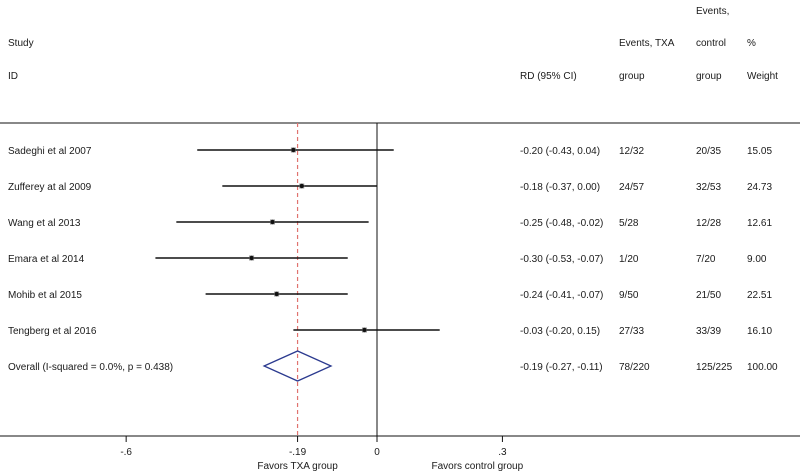  What do you see at coordinates (126, 452) in the screenshot?
I see `x-tick-label: -.6` at bounding box center [126, 452].